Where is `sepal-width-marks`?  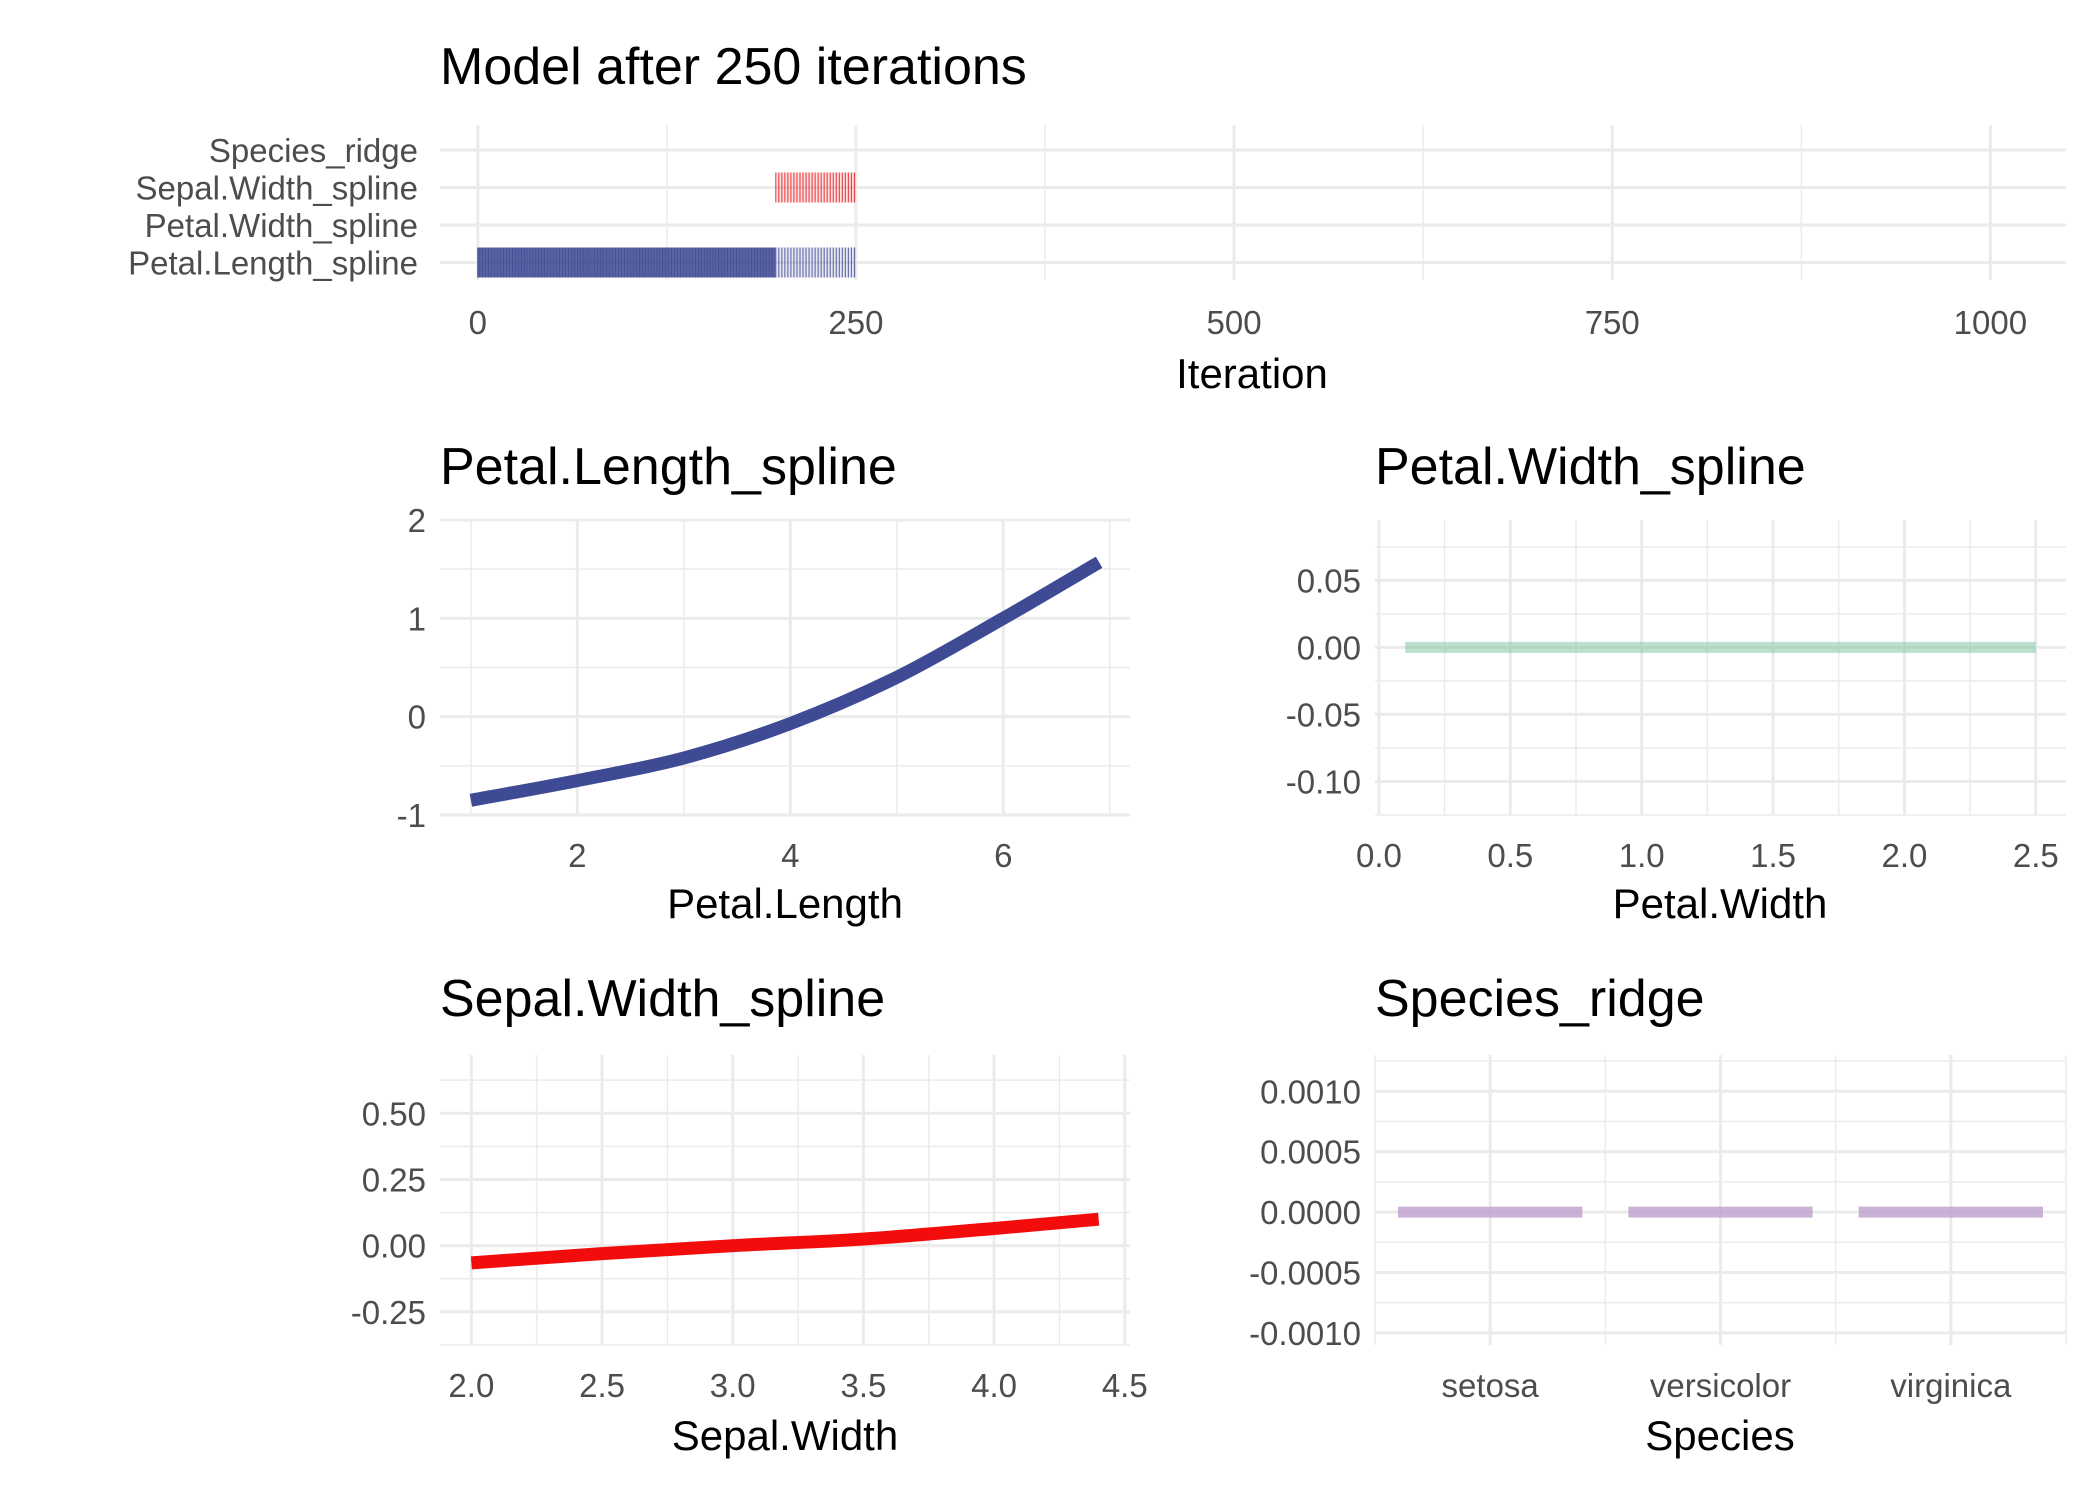
sepal-width-marks is located at coordinates (785, 1241).